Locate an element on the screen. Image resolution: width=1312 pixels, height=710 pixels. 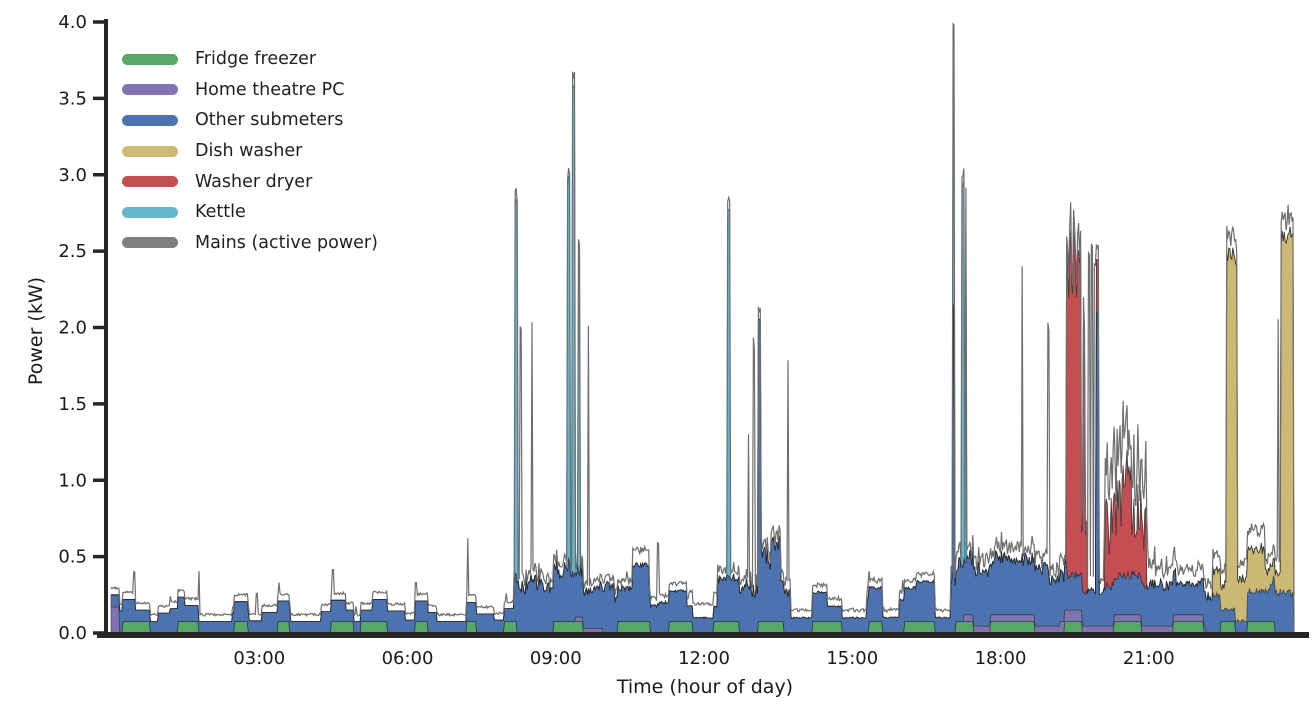
y-tick-label: 3.5 is located at coordinates (72, 98).